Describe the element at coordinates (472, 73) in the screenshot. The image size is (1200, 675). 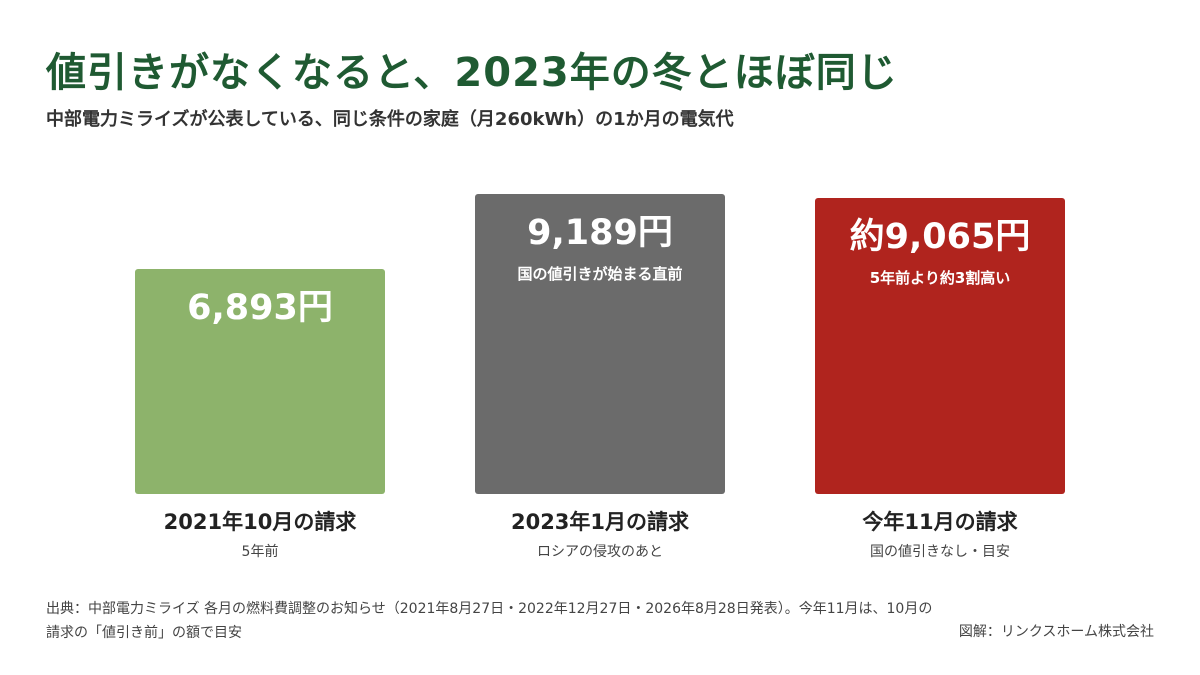
I see `chart-title: 値引きがなくなると、2023年の冬とほぼ同じ` at that location.